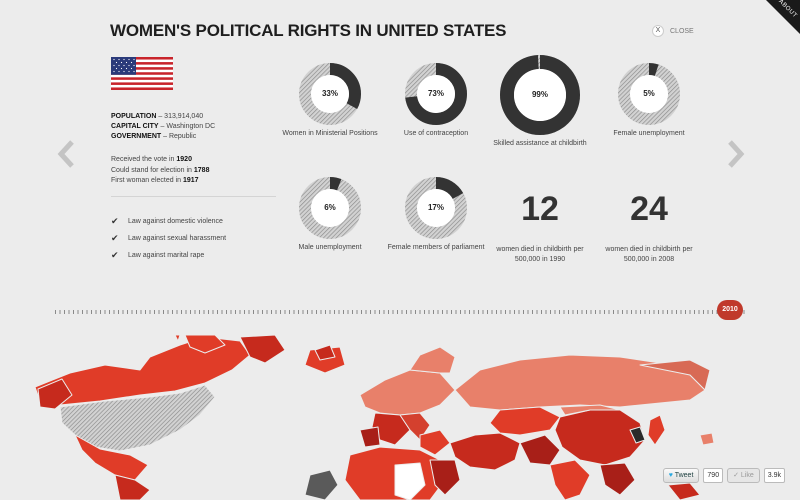 This screenshot has height=500, width=800. I want to click on twitter-bird-icon: ♥, so click(670, 475).